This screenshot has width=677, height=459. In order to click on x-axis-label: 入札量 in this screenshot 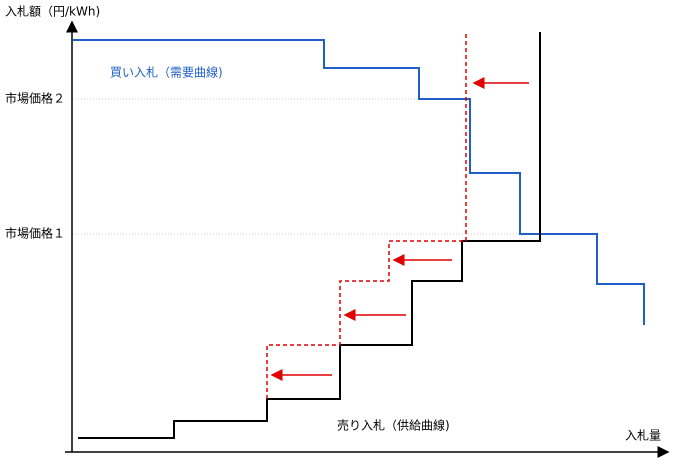, I will do `click(643, 436)`.